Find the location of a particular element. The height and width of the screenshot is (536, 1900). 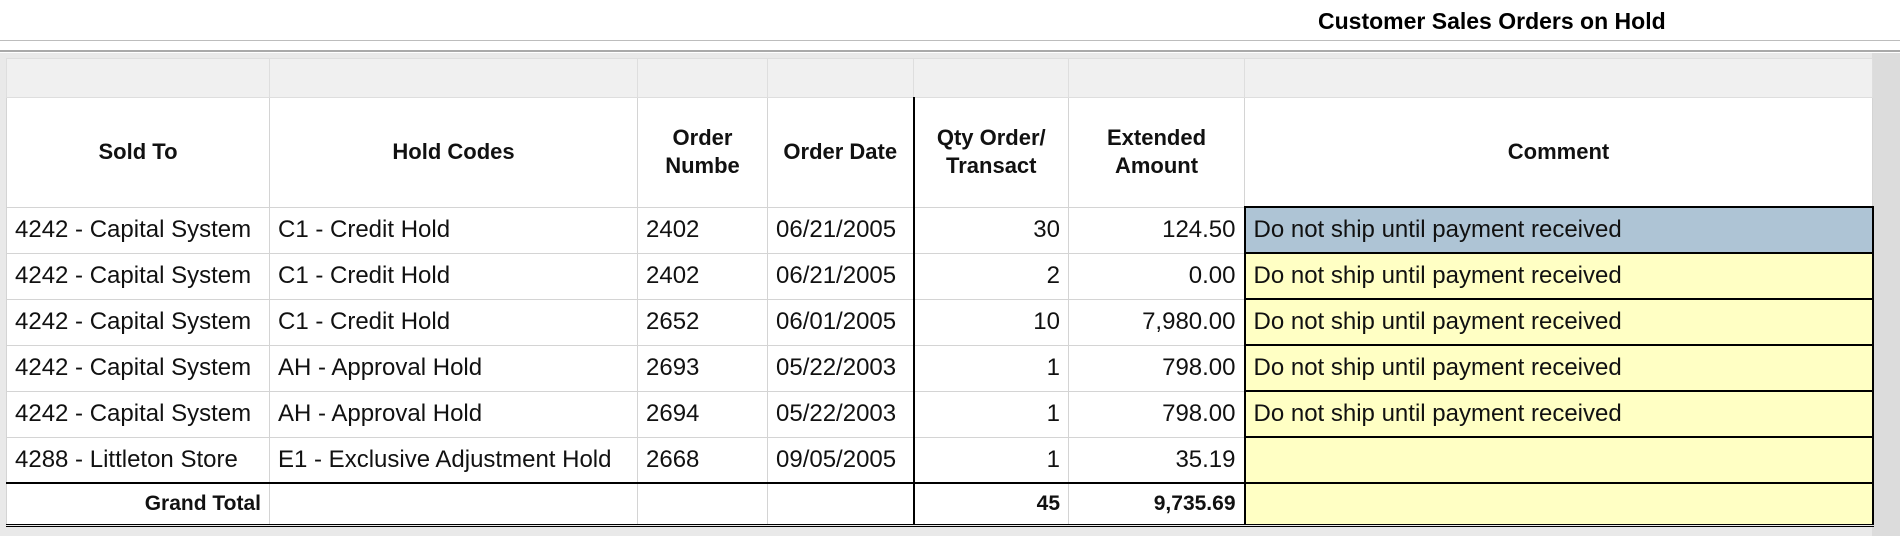

header-order-number: Order Numbe is located at coordinates (702, 152).